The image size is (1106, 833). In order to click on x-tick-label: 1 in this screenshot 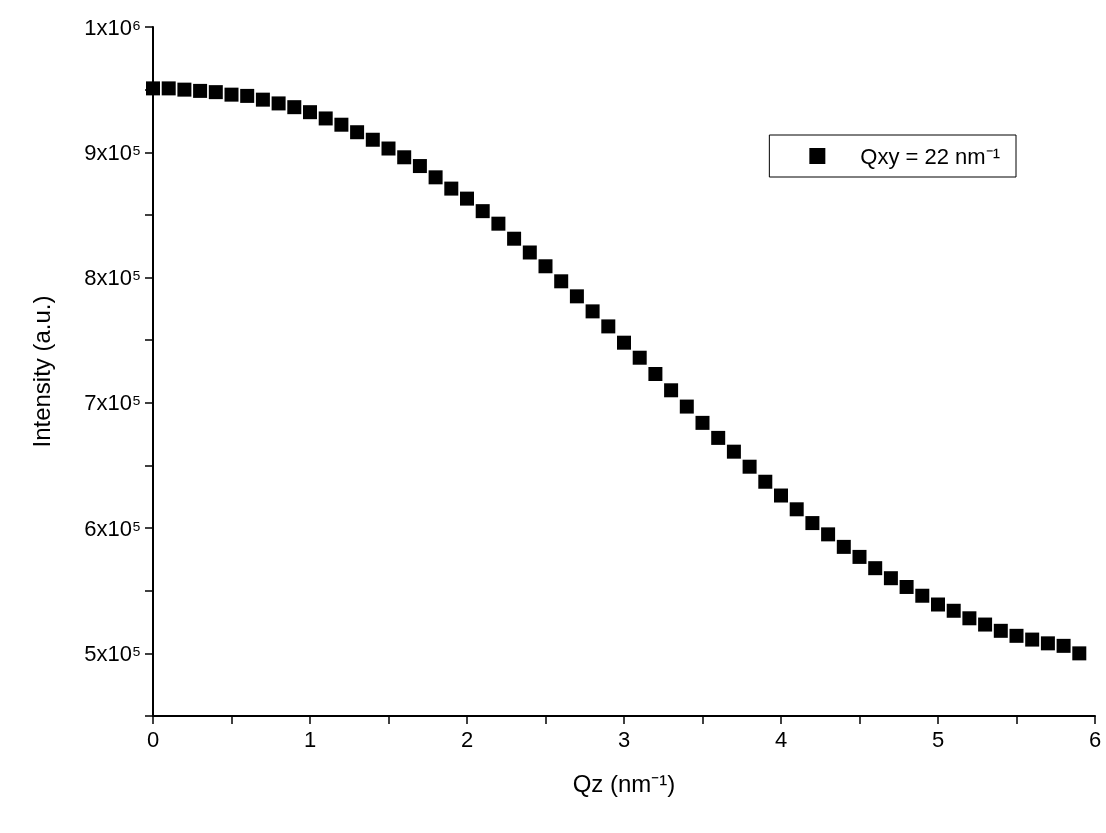, I will do `click(310, 739)`.